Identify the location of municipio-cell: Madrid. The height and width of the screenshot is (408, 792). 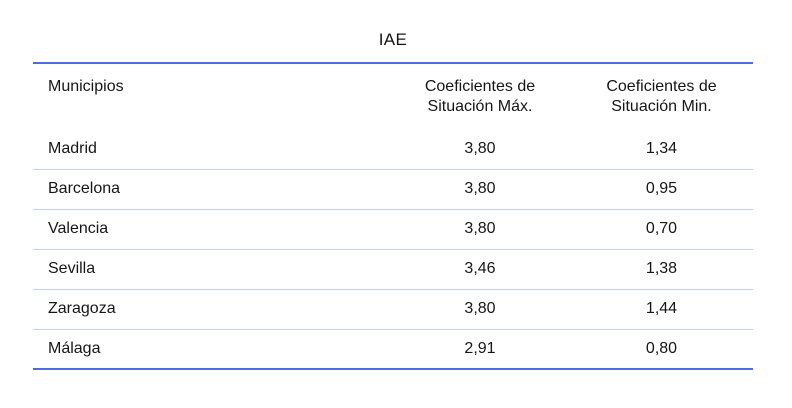
(211, 149).